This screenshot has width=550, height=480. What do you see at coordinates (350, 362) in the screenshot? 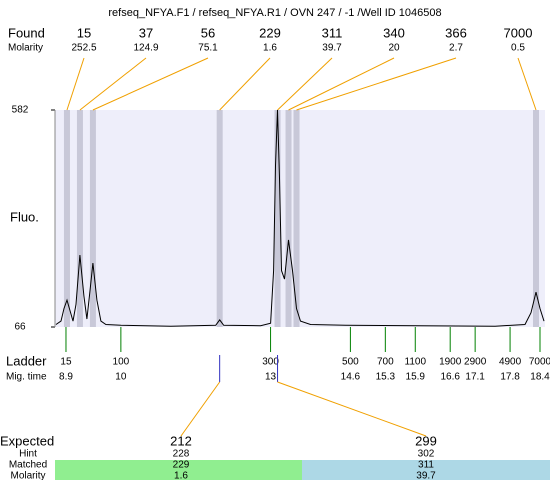
I see `ladder-size: 500` at bounding box center [350, 362].